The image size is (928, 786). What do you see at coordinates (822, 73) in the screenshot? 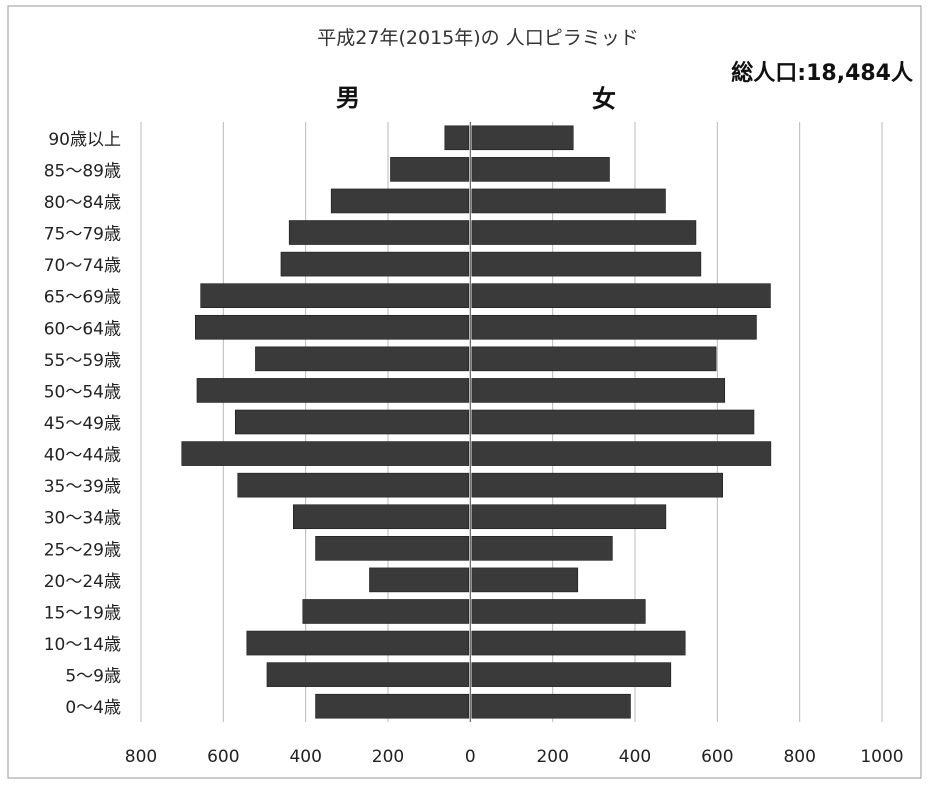
I see `total-population-label: 総人口:18,484人` at bounding box center [822, 73].